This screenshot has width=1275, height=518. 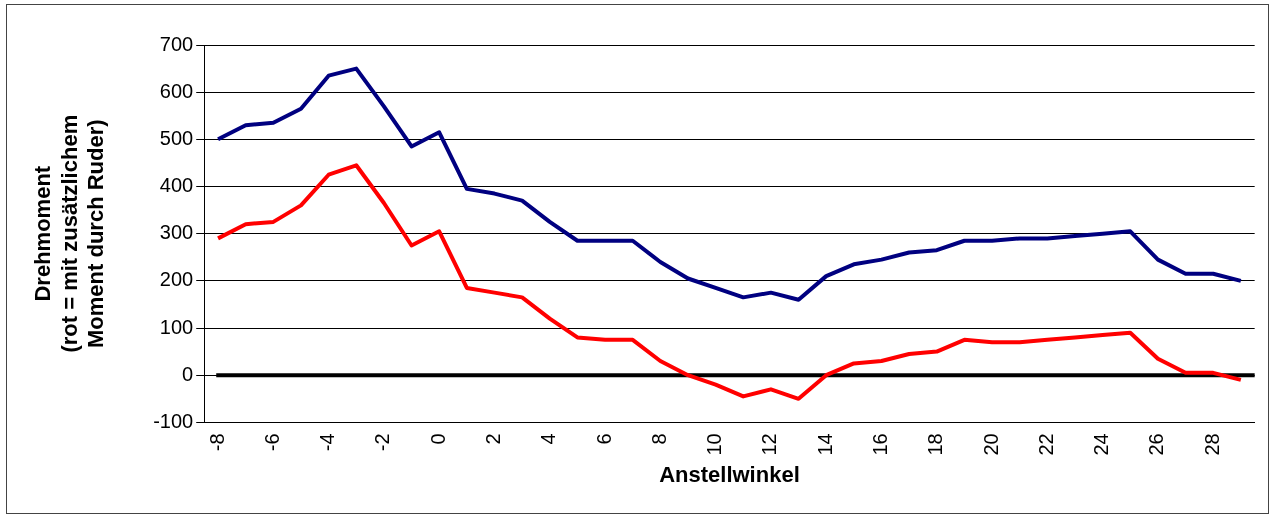 What do you see at coordinates (437, 439) in the screenshot?
I see `x-tick-label: 0` at bounding box center [437, 439].